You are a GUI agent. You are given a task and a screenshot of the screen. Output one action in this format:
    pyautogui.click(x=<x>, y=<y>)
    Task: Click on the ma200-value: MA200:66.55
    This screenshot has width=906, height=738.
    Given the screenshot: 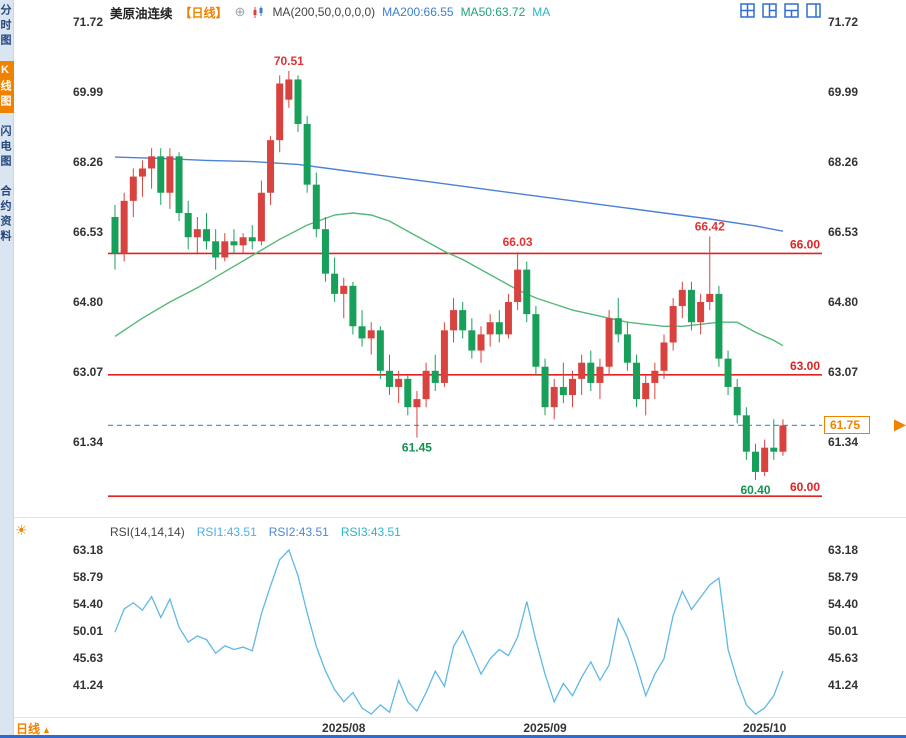 What is the action you would take?
    pyautogui.click(x=418, y=12)
    